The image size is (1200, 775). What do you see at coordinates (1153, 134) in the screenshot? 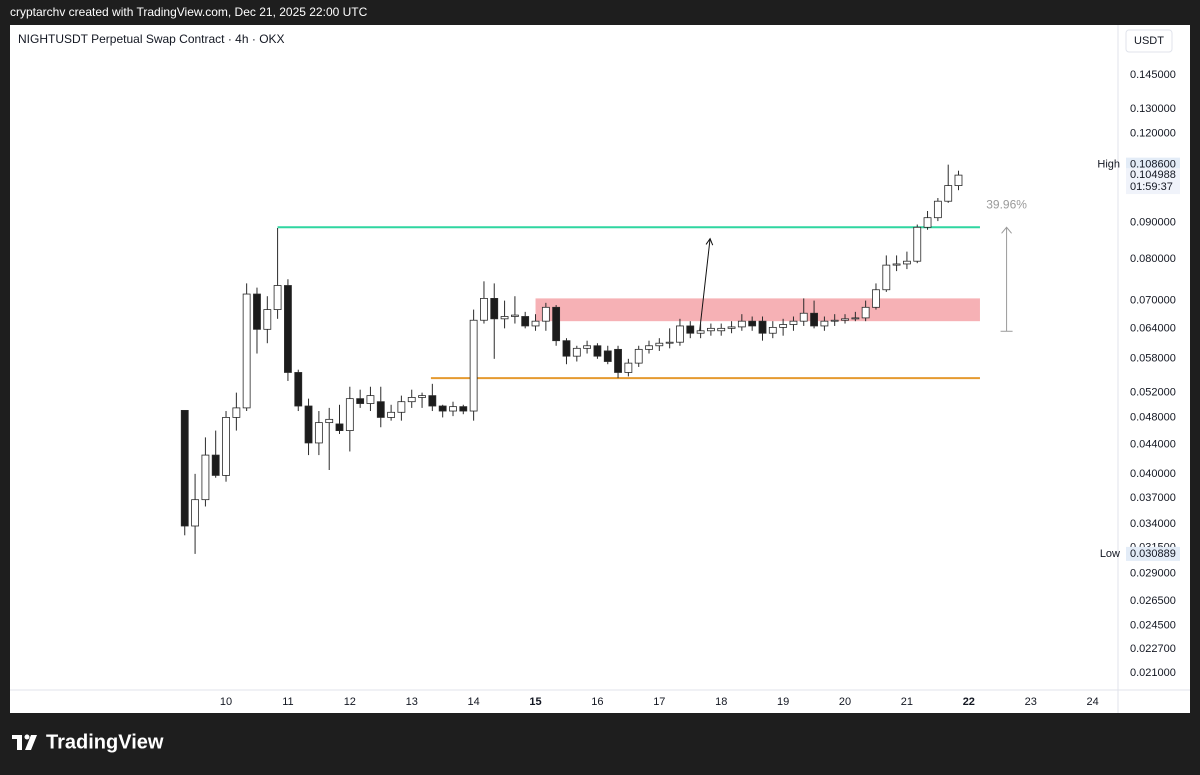
I see `y-tick-label: 0.120000` at bounding box center [1153, 134].